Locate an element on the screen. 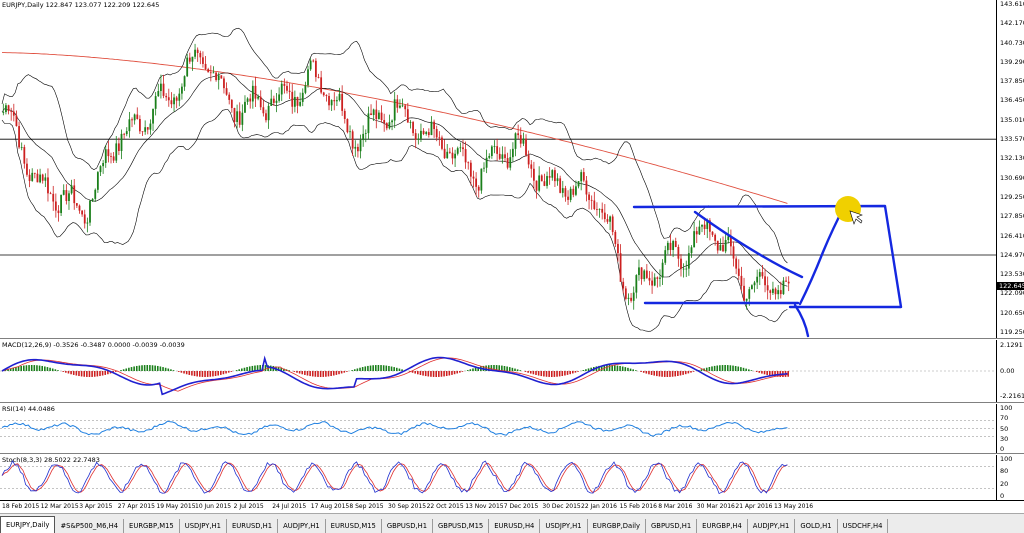 The height and width of the screenshot is (533, 1024). time-axis-label: 19 May 2015 is located at coordinates (175, 506).